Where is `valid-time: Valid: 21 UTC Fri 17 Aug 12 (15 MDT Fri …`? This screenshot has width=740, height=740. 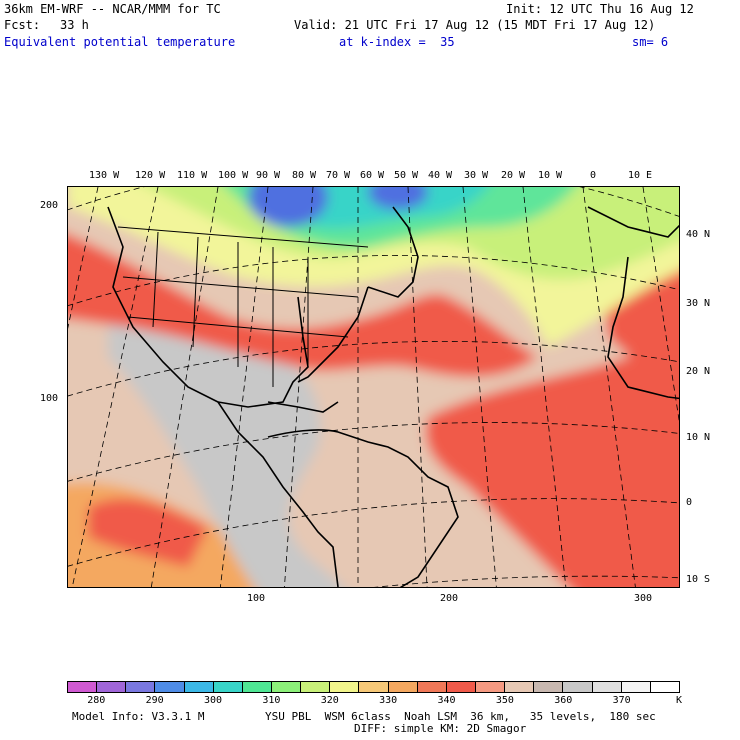
valid-time: Valid: 21 UTC Fri 17 Aug 12 (15 MDT Fri … is located at coordinates (475, 25).